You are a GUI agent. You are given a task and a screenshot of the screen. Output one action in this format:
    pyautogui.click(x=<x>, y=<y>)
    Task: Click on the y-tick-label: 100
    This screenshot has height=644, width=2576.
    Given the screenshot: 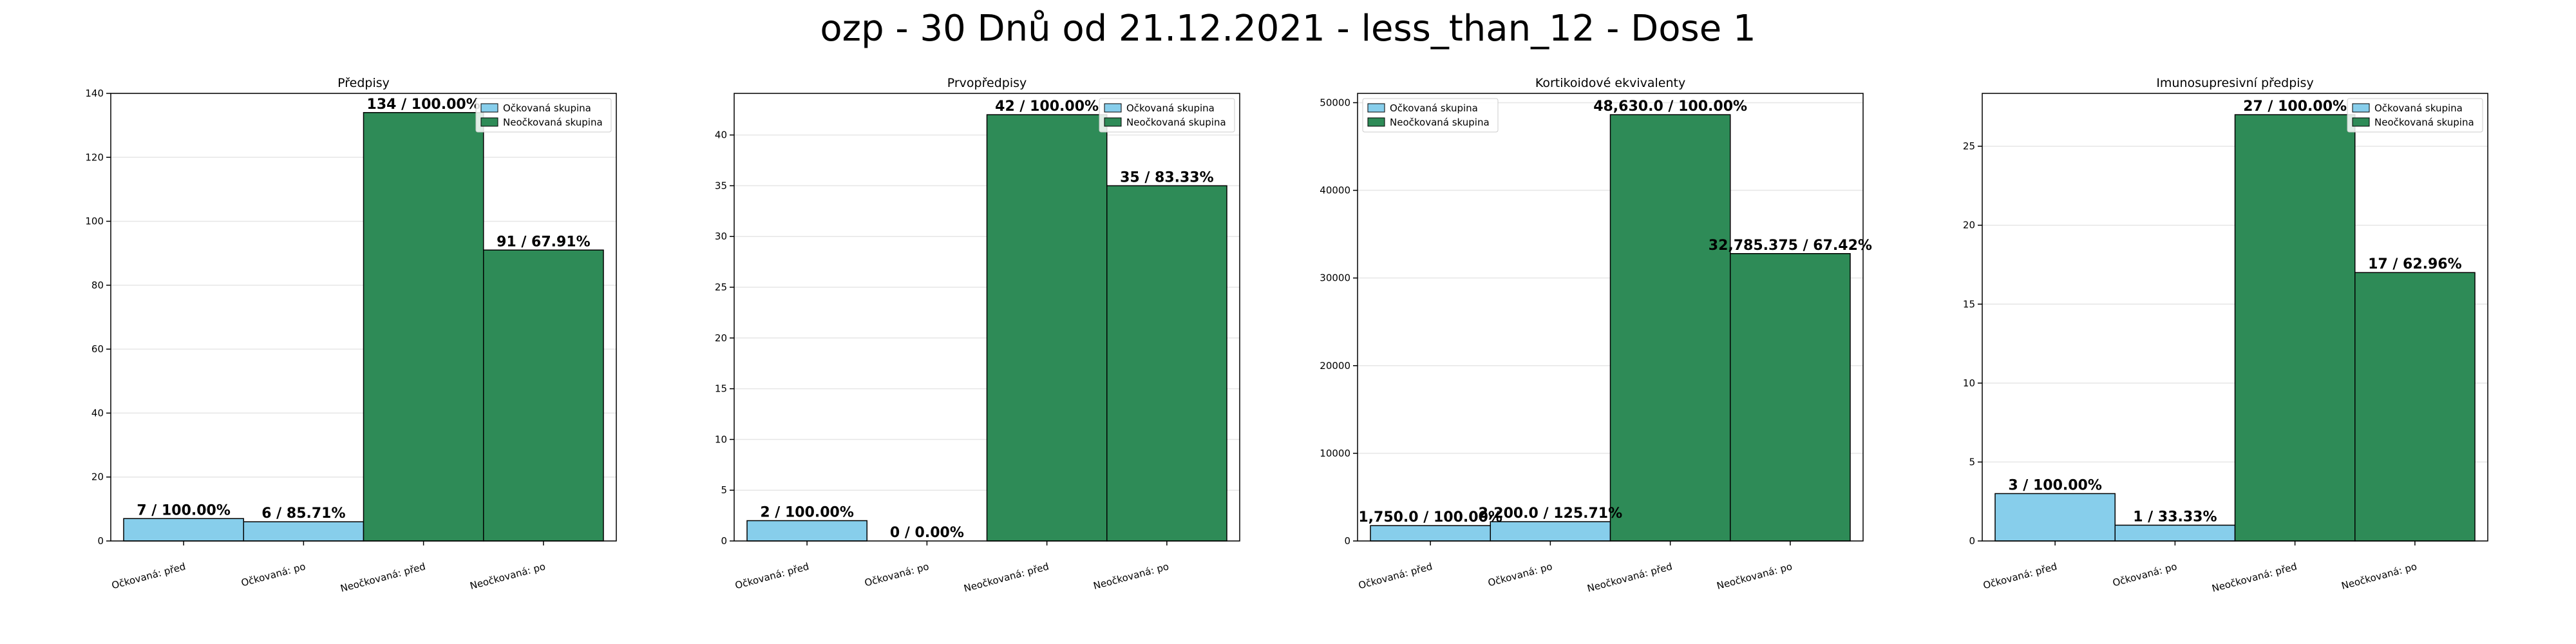 What is the action you would take?
    pyautogui.click(x=95, y=222)
    